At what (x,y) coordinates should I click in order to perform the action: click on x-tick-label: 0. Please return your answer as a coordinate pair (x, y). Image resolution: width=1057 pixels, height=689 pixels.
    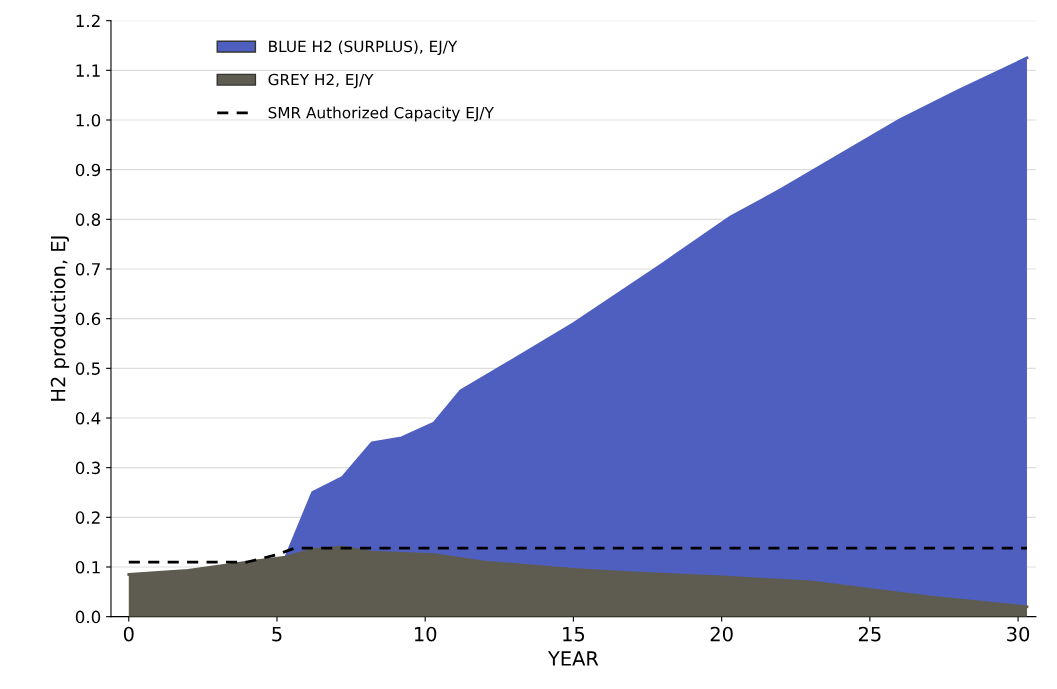
    Looking at the image, I should click on (128, 634).